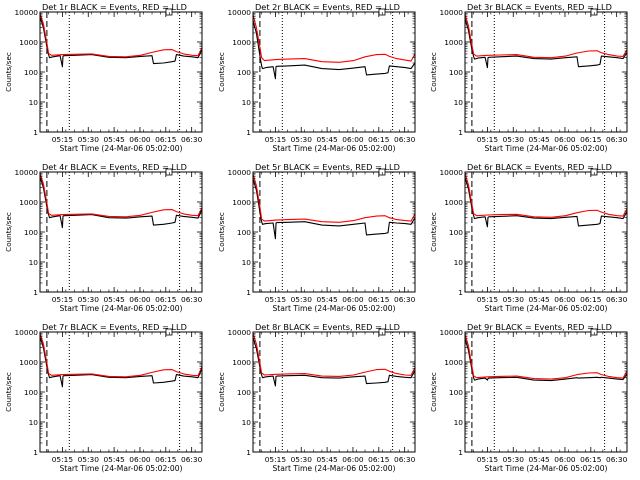  What do you see at coordinates (591, 139) in the screenshot?
I see `chart-3-xtick-label: 06:15` at bounding box center [591, 139].